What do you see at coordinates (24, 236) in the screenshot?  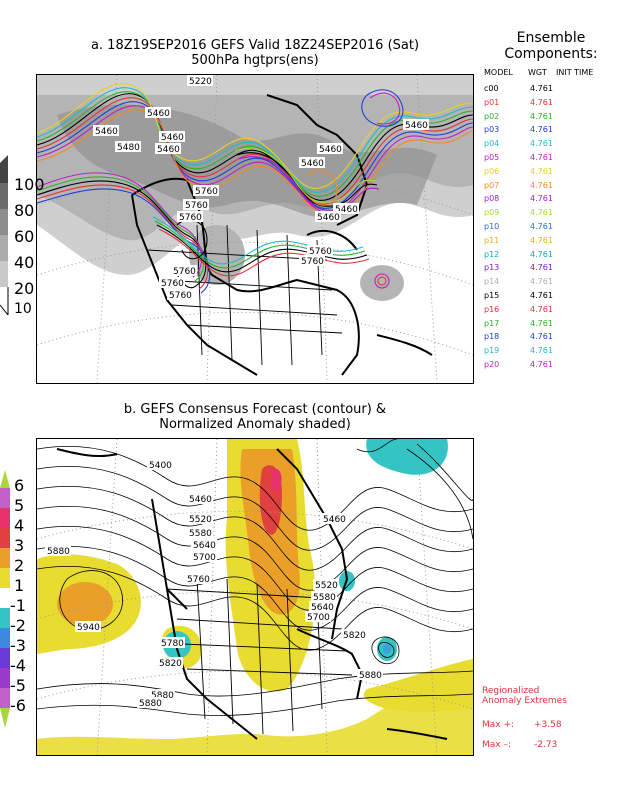 I see `colorbar-a-label: 60` at bounding box center [24, 236].